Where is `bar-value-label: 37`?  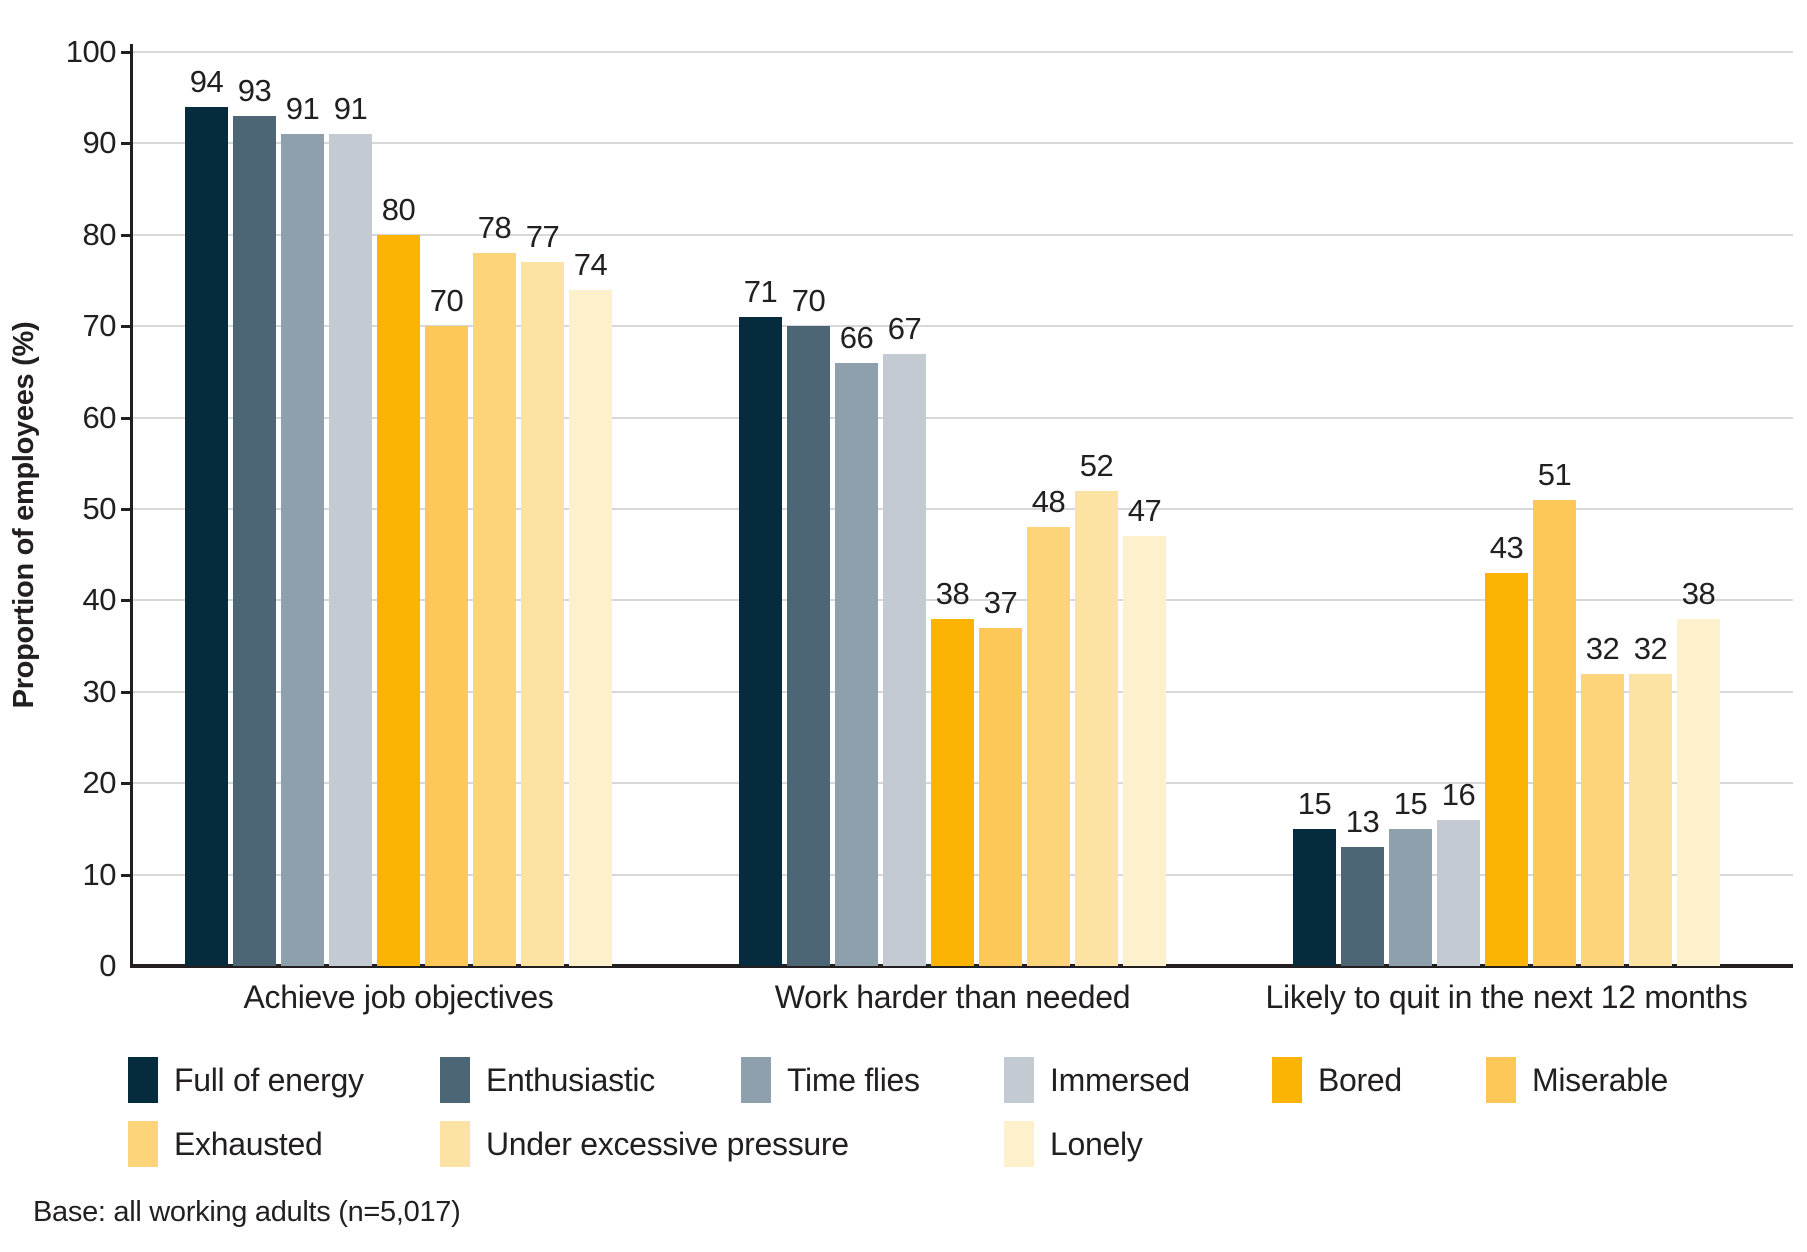 bar-value-label: 37 is located at coordinates (1000, 602).